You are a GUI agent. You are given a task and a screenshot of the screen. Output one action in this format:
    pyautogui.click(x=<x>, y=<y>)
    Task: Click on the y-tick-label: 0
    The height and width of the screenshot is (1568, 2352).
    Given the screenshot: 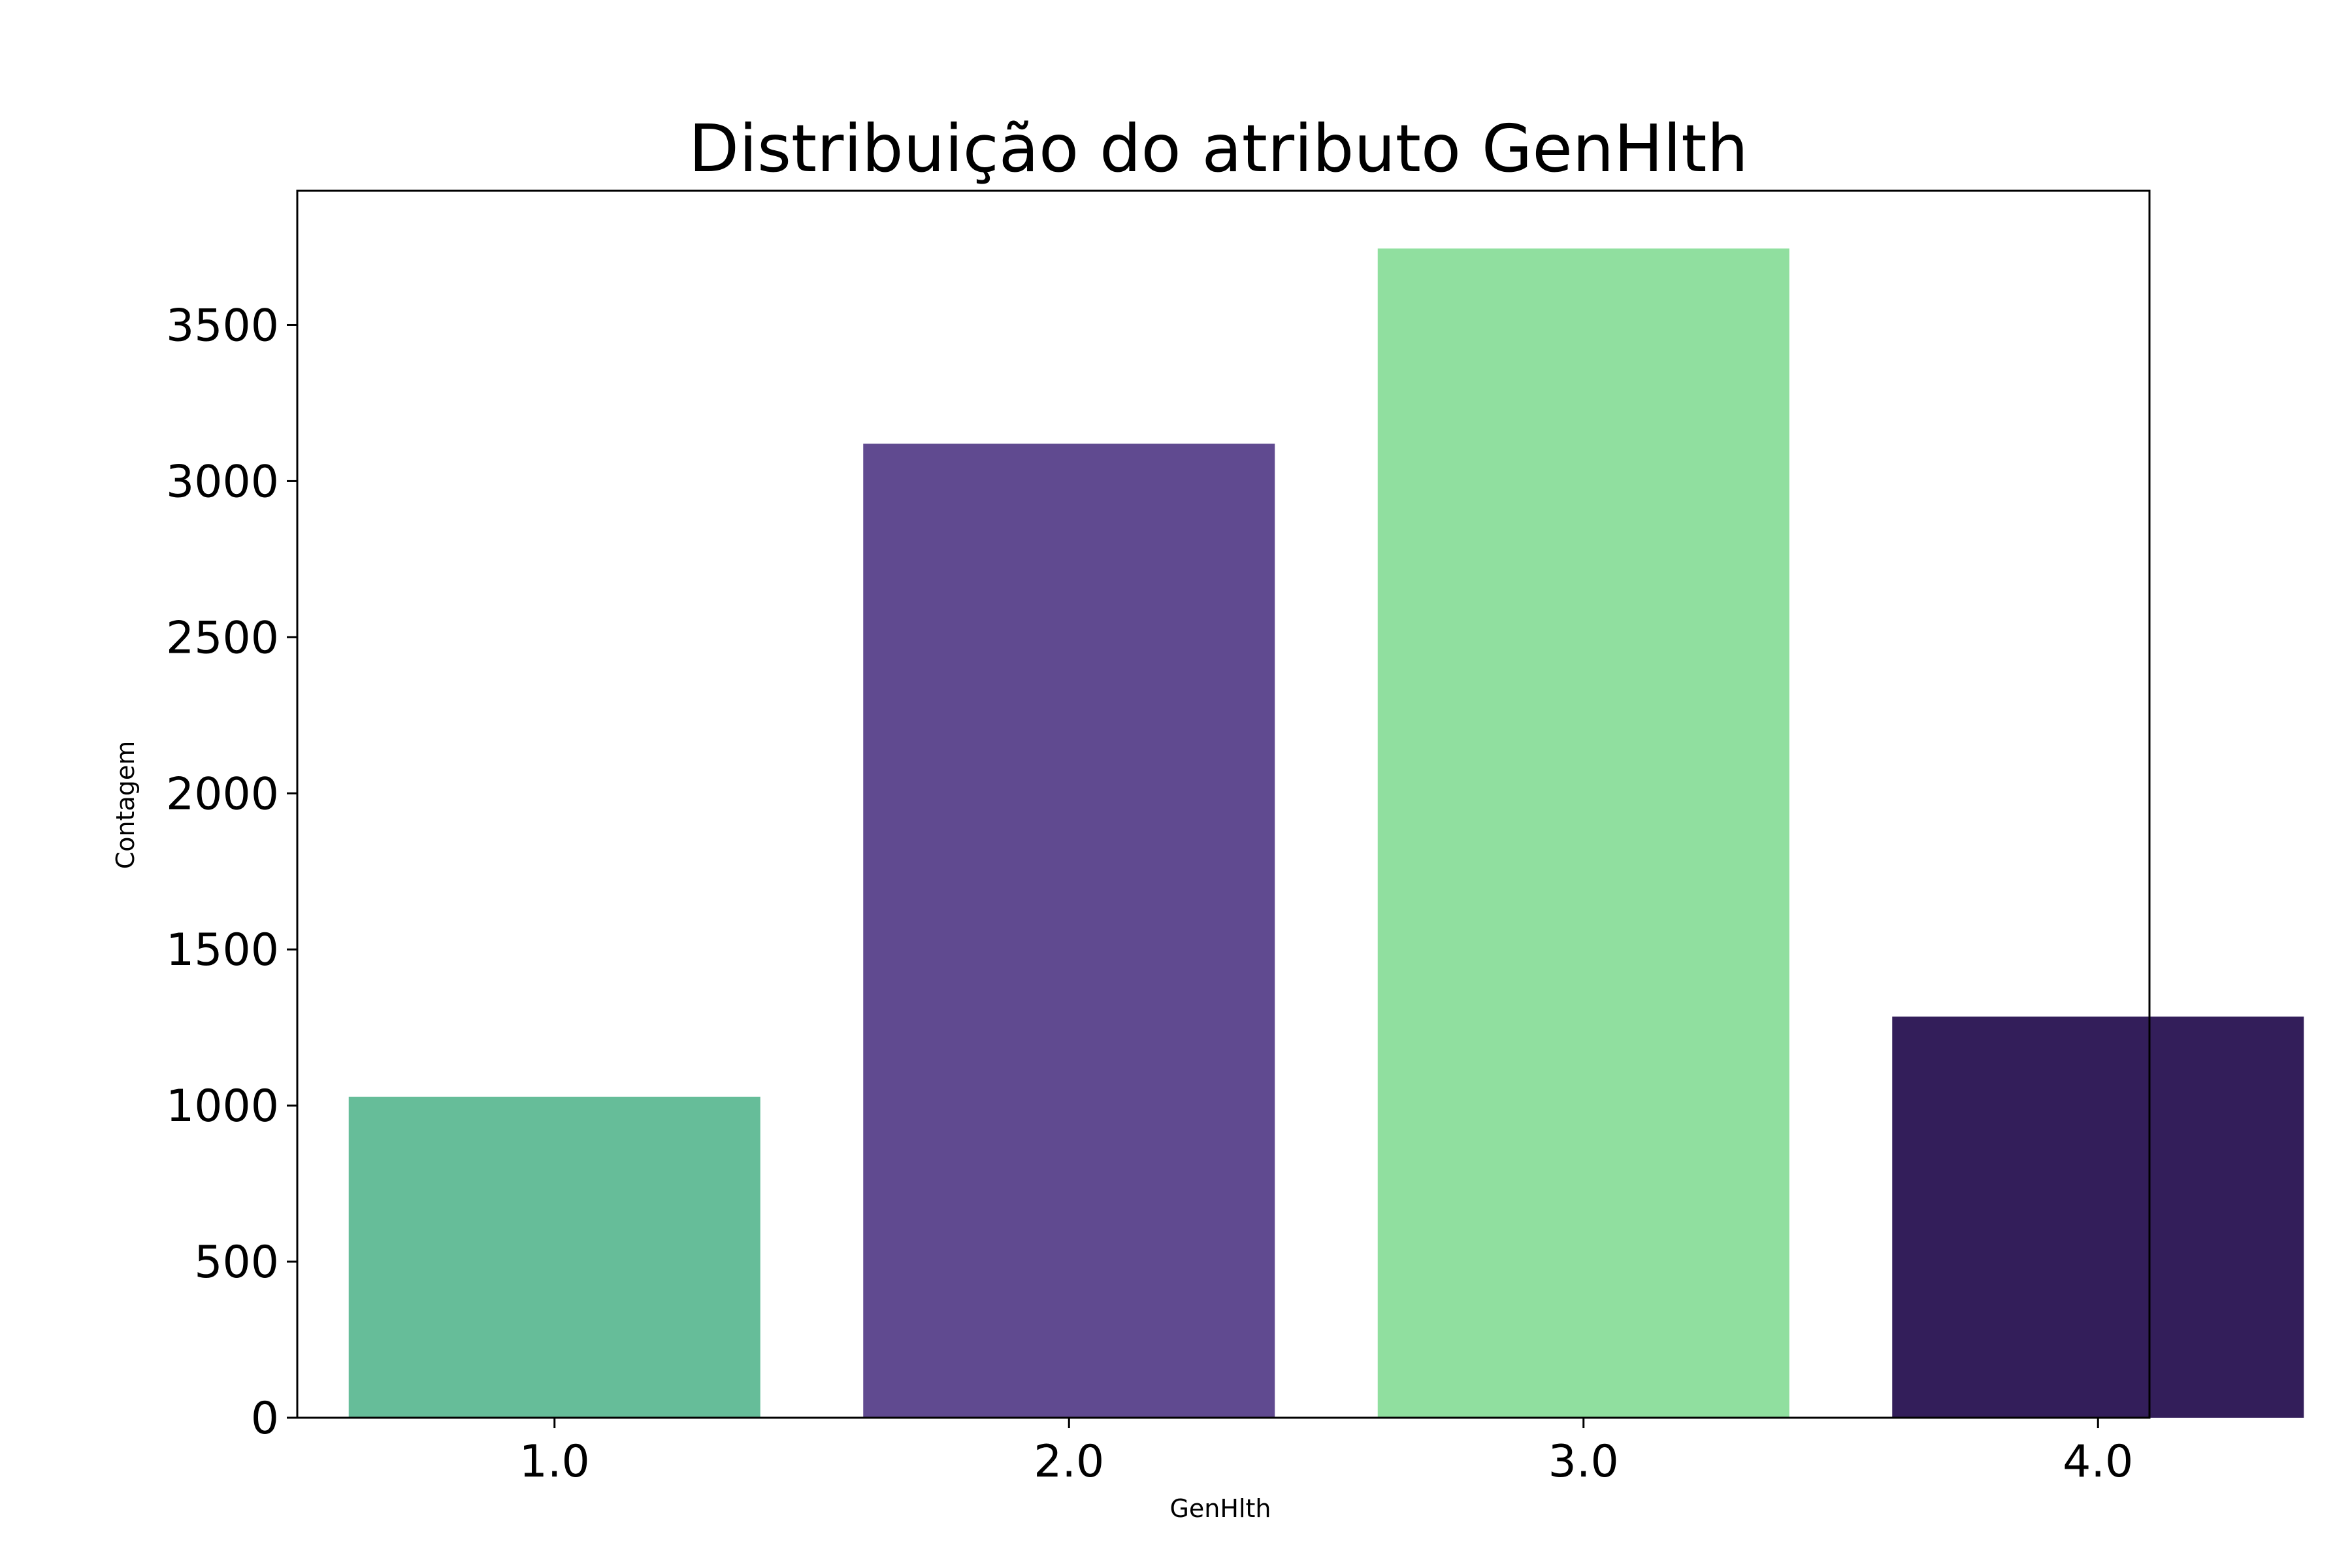 What is the action you would take?
    pyautogui.click(x=265, y=1419)
    